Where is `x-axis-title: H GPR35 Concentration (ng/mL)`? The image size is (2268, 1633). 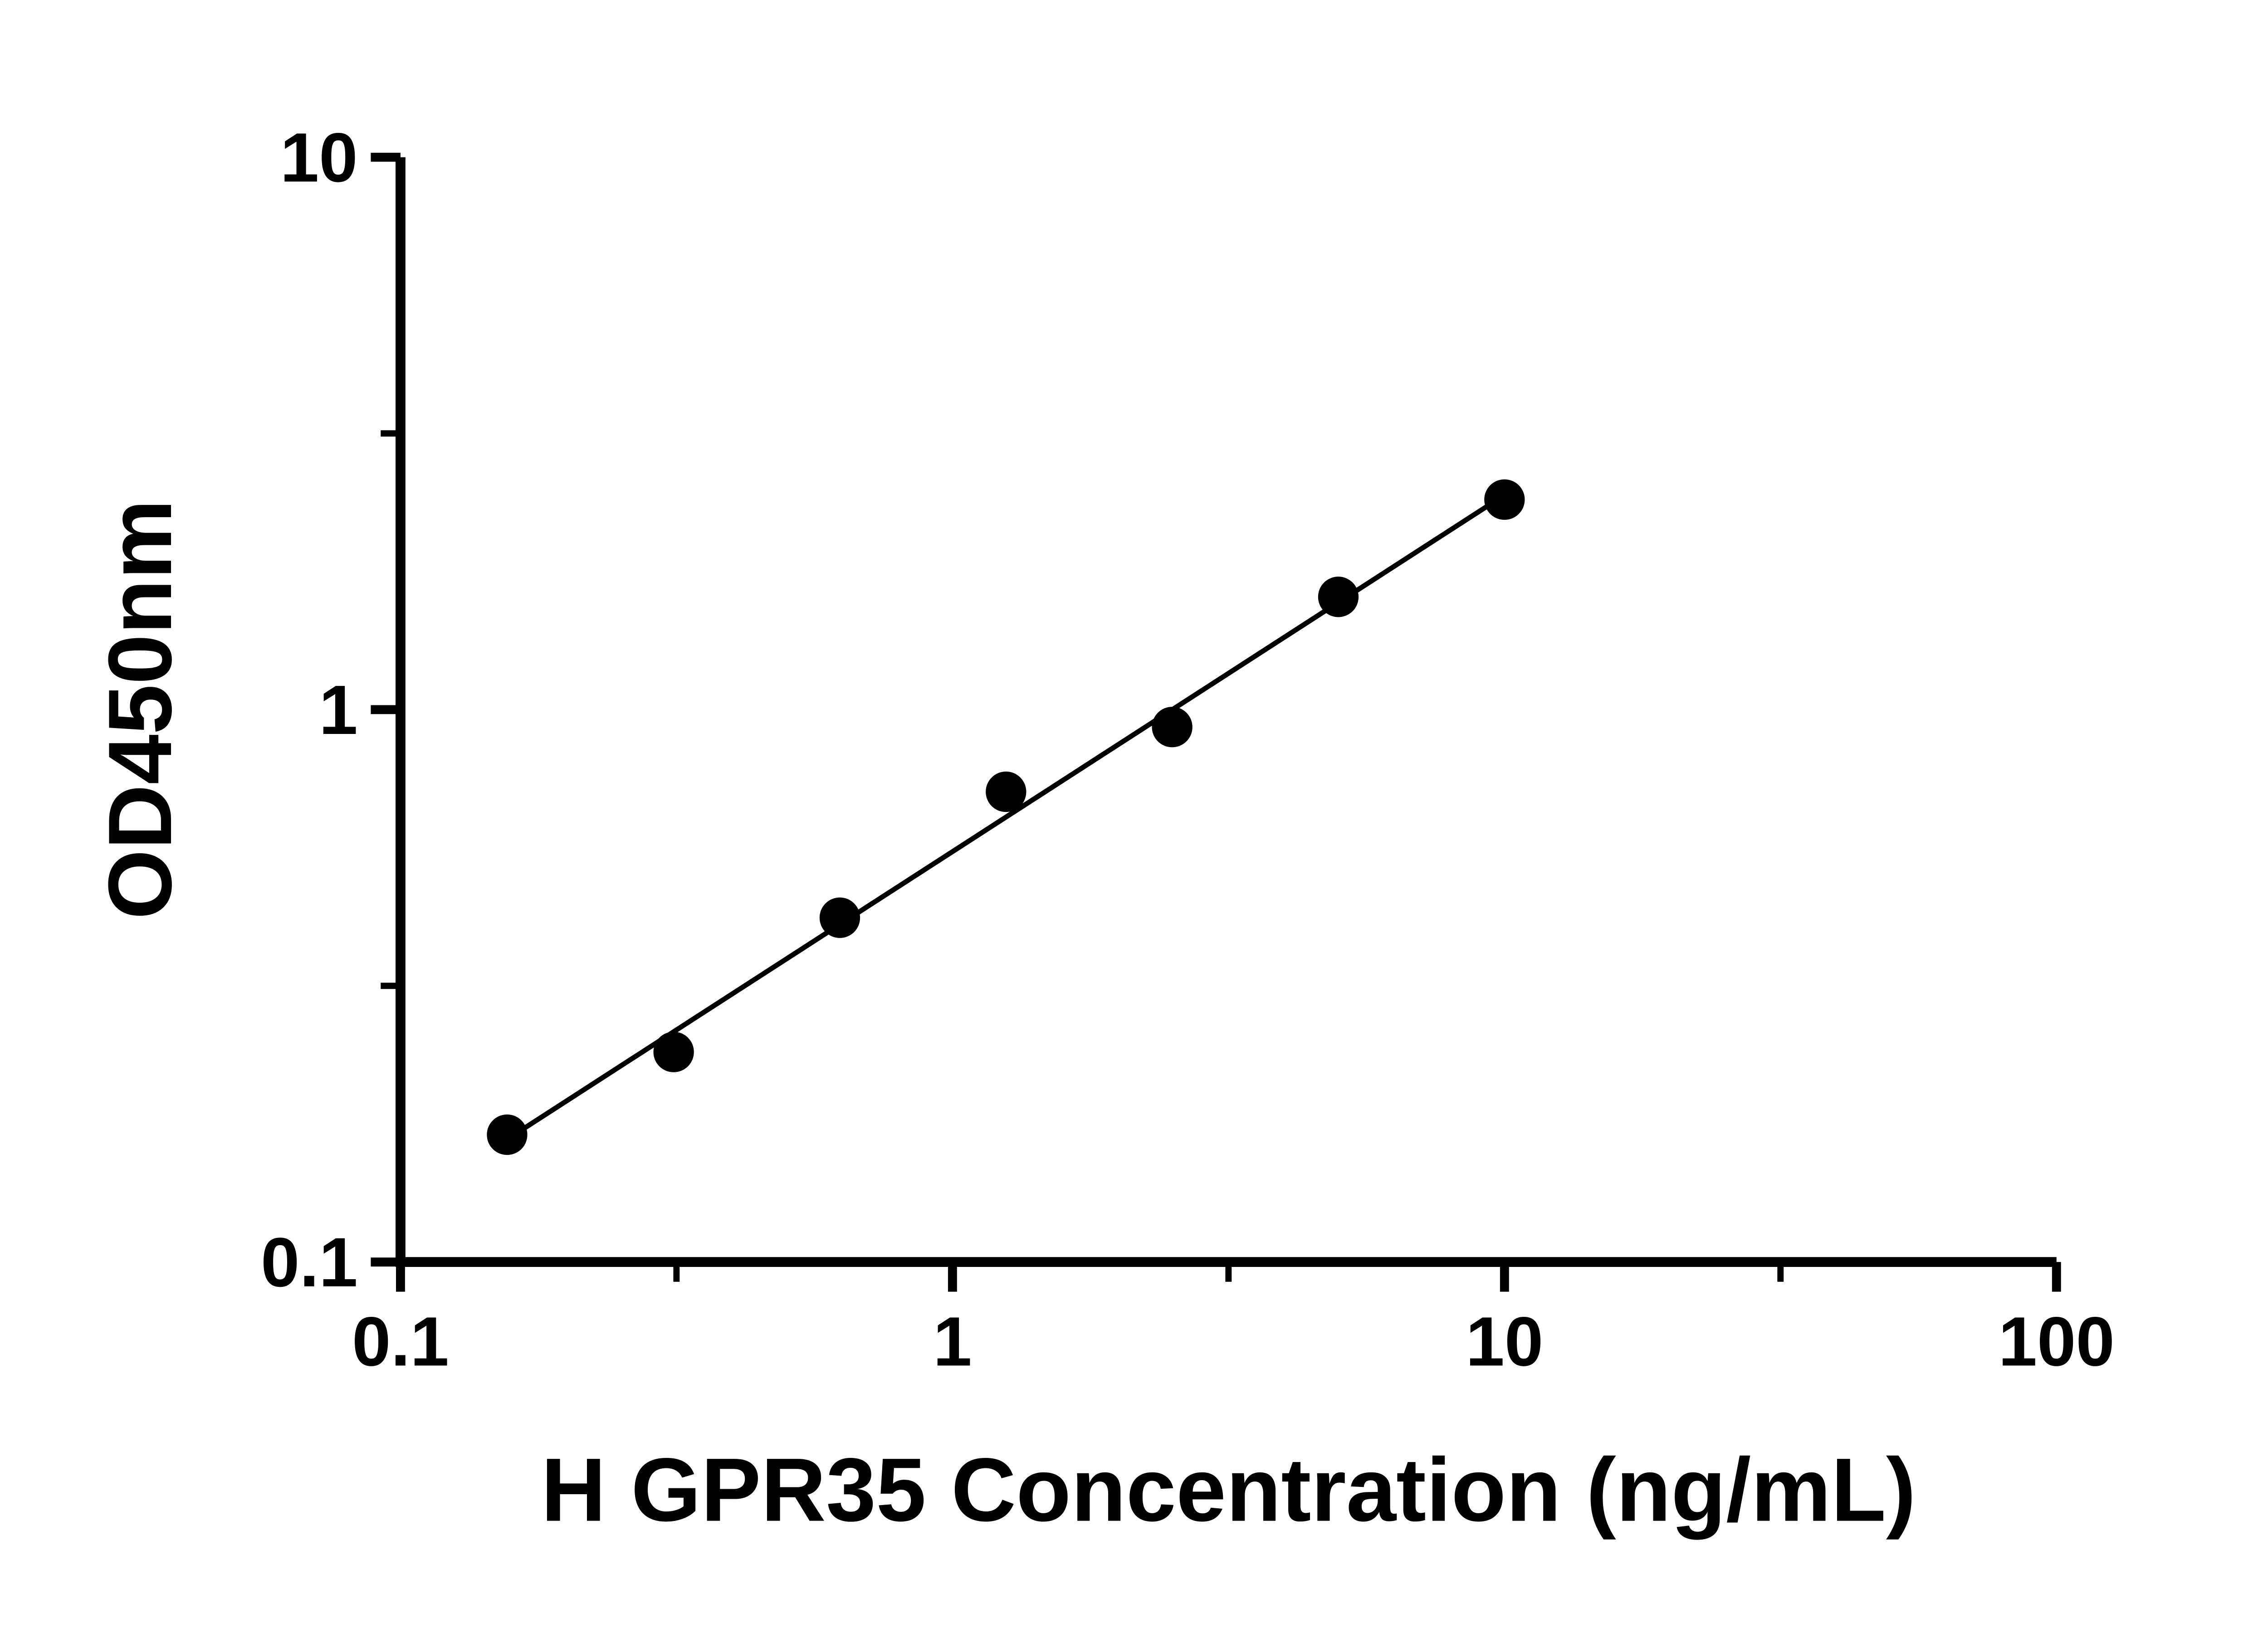
x-axis-title: H GPR35 Concentration (ng/mL) is located at coordinates (1228, 1490).